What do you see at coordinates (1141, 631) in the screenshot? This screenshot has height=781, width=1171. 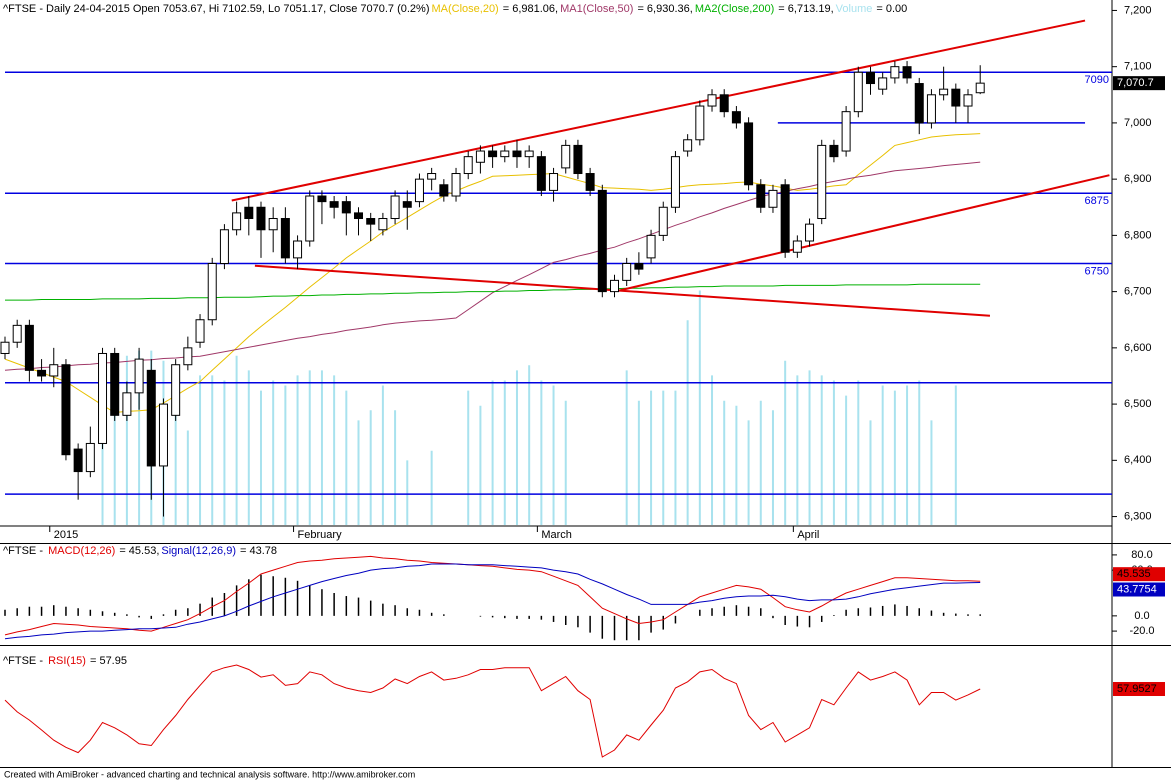 I see `y-tick-label: -20.0` at bounding box center [1141, 631].